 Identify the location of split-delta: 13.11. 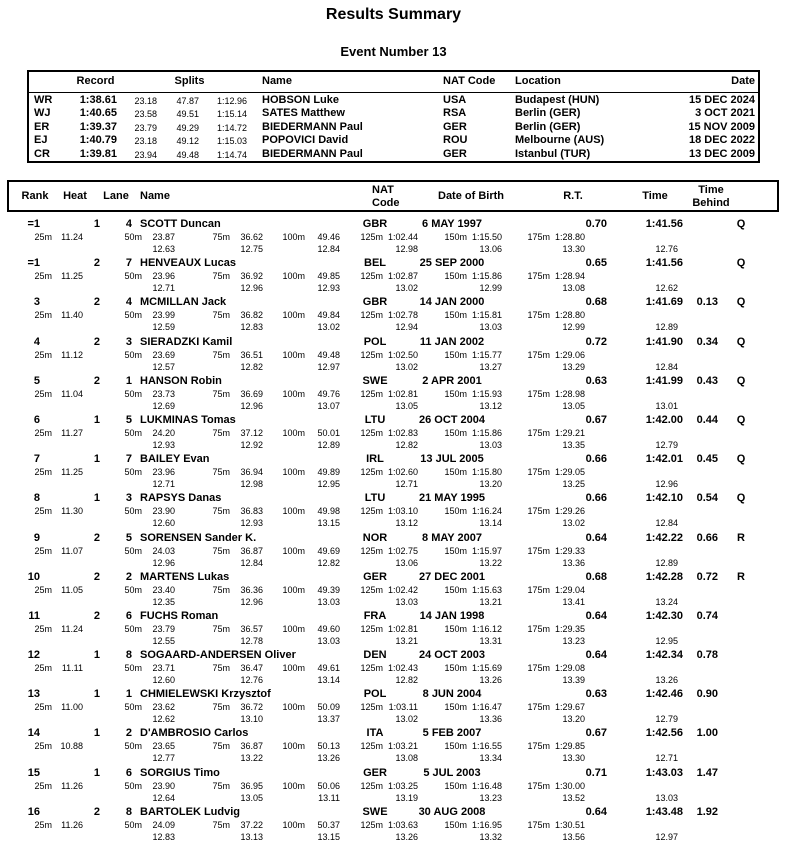
(329, 797).